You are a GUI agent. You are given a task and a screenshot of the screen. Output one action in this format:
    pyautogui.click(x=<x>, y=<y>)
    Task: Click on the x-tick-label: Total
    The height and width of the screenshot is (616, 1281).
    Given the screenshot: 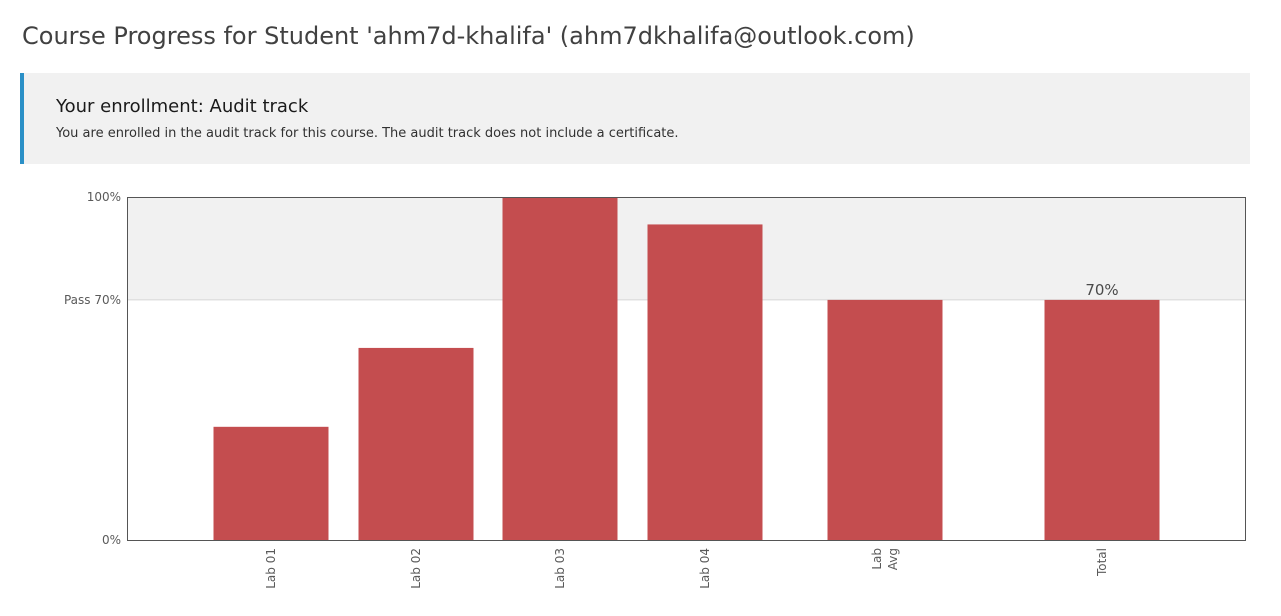 What is the action you would take?
    pyautogui.click(x=1102, y=562)
    